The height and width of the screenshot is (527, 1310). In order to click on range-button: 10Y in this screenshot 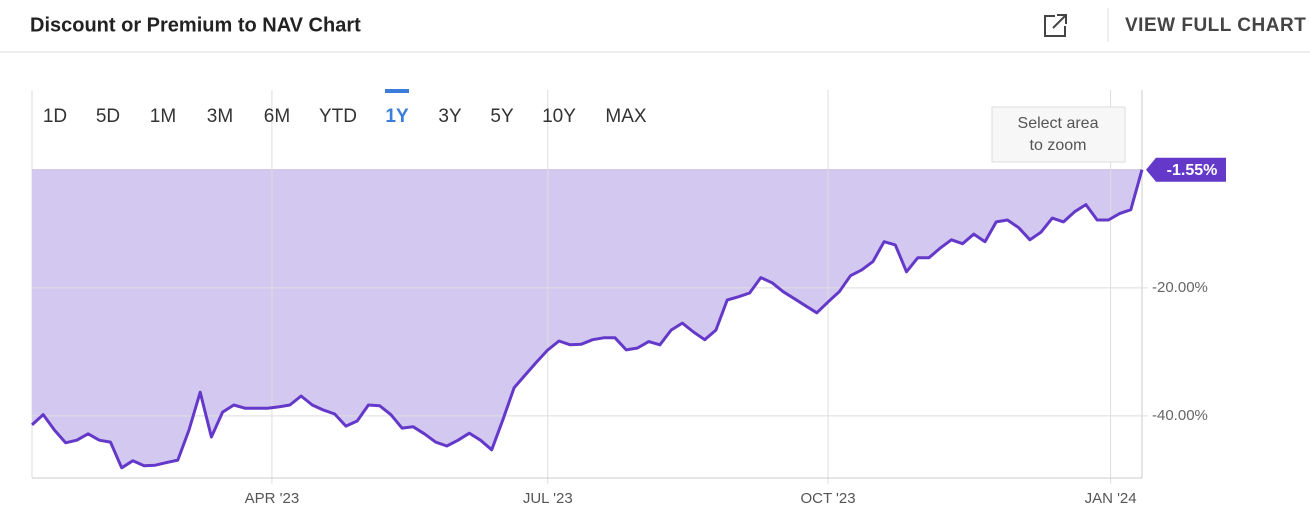, I will do `click(559, 116)`.